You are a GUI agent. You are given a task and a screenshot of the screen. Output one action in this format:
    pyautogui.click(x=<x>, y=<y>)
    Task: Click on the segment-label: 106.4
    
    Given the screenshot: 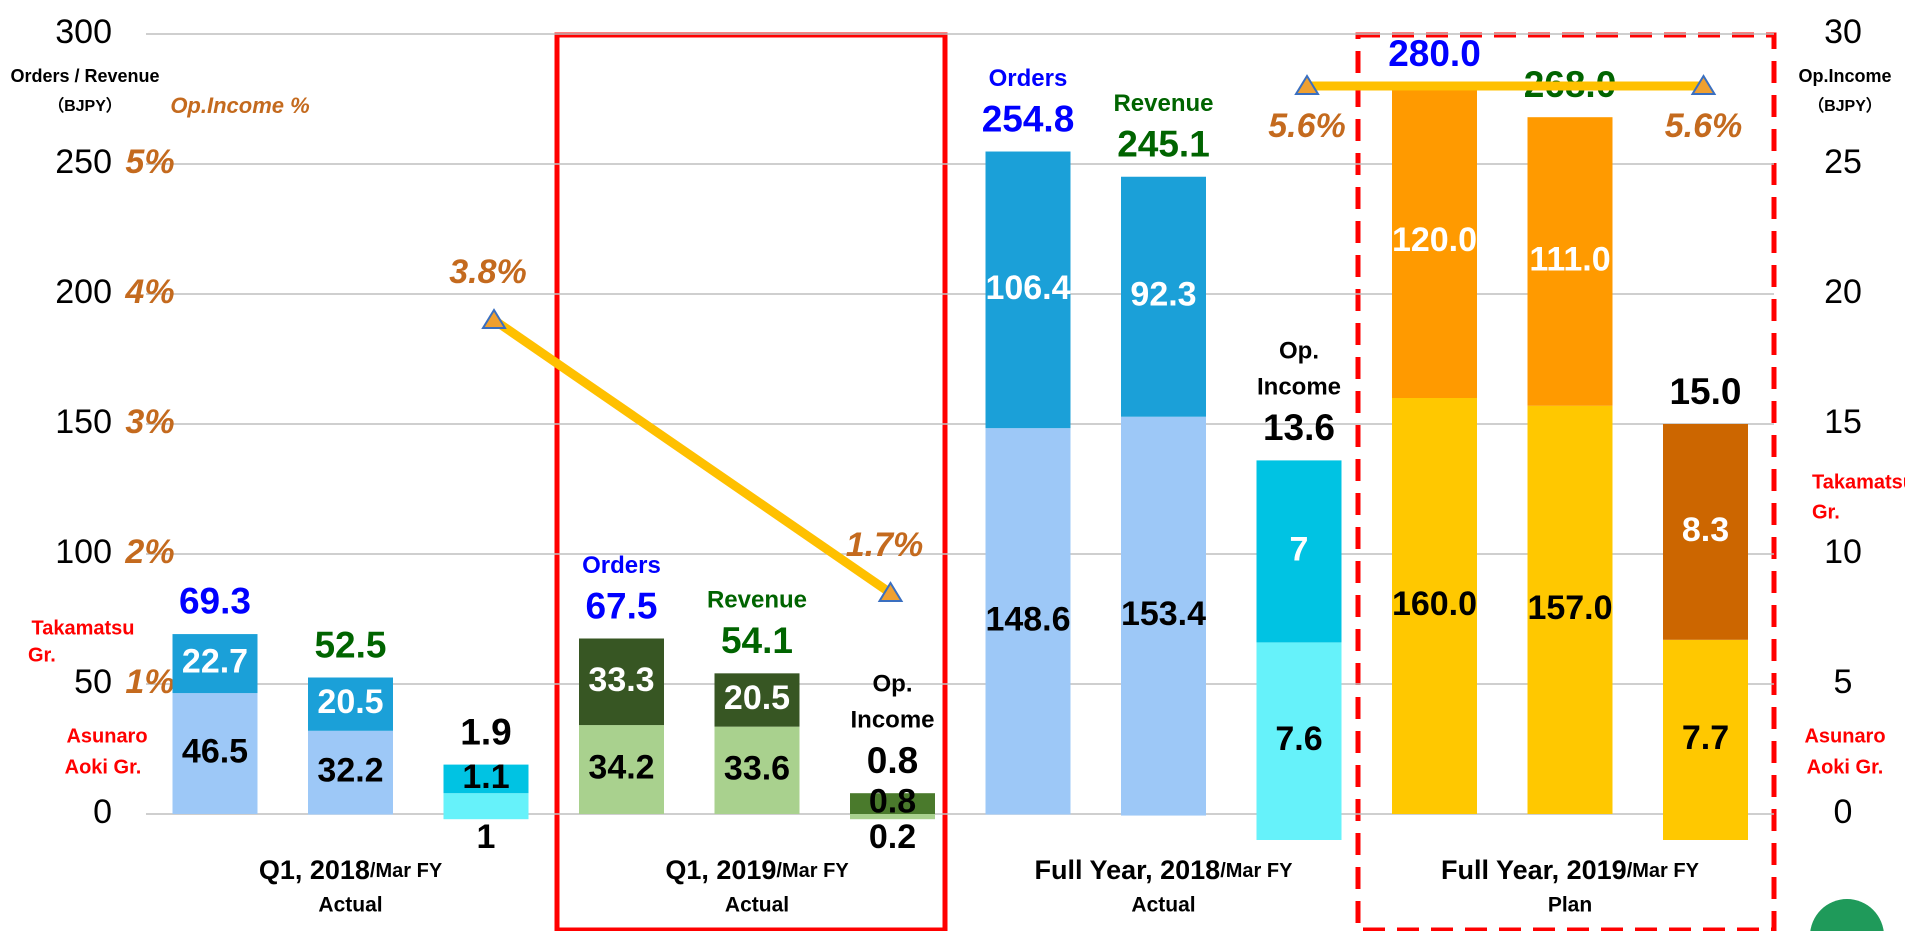 What is the action you would take?
    pyautogui.click(x=1027, y=288)
    